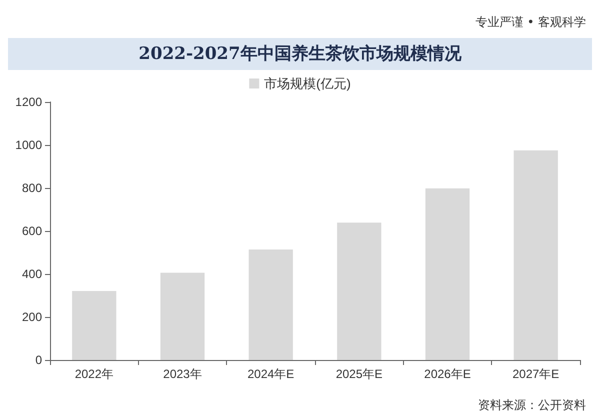 This screenshot has width=600, height=420. What do you see at coordinates (32, 317) in the screenshot?
I see `y-tick-label: 200` at bounding box center [32, 317].